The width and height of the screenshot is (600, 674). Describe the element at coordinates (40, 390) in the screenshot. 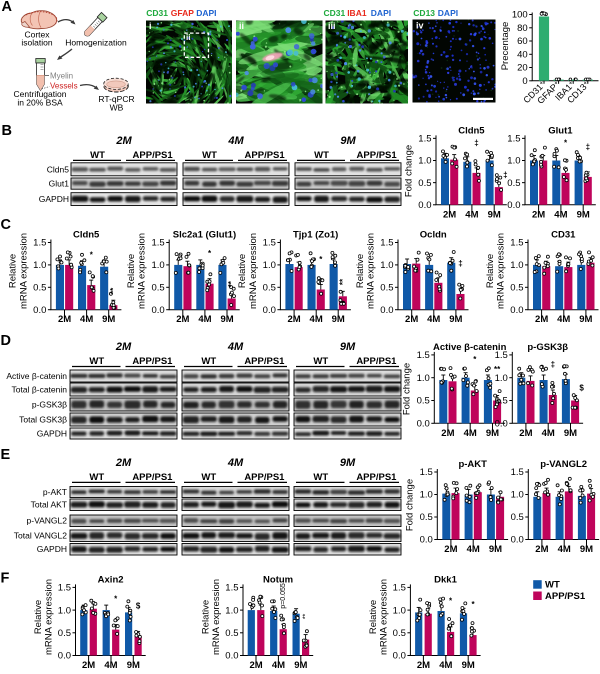

I see `svg-text: Total β-catenin` at that location.